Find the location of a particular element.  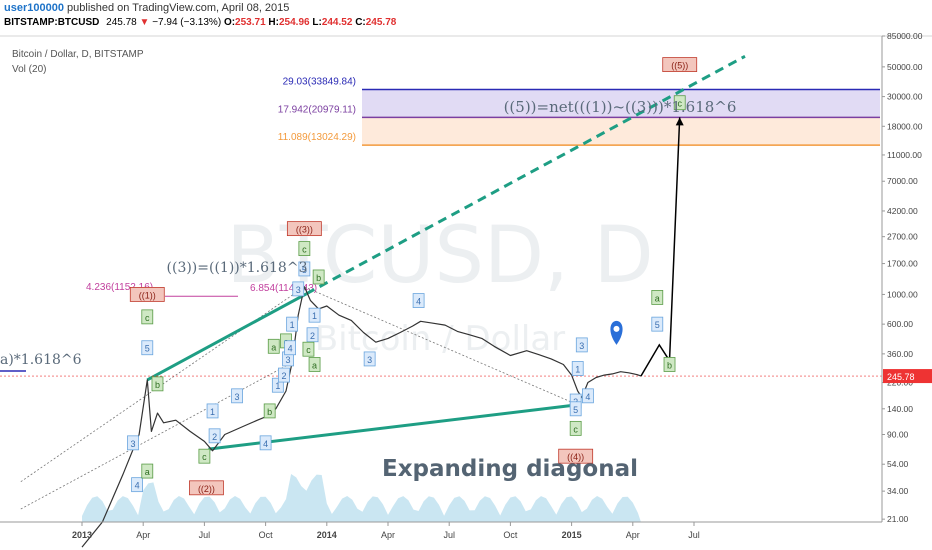

open-value: 253.71 is located at coordinates (250, 22).